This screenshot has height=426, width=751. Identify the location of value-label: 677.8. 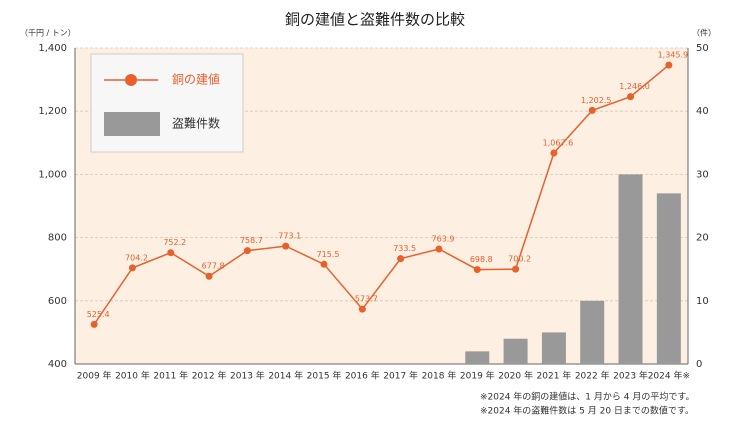
(213, 266).